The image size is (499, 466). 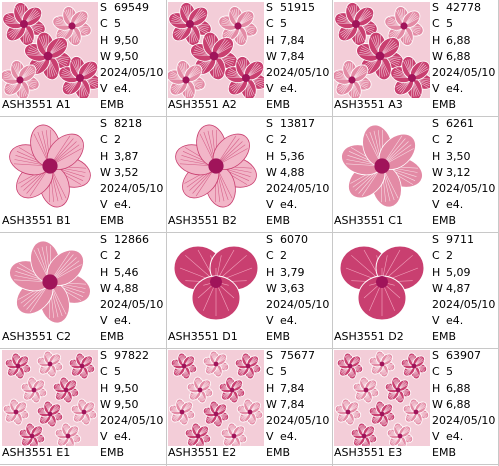 I want to click on design-name: ASH3551 C1, so click(x=368, y=220).